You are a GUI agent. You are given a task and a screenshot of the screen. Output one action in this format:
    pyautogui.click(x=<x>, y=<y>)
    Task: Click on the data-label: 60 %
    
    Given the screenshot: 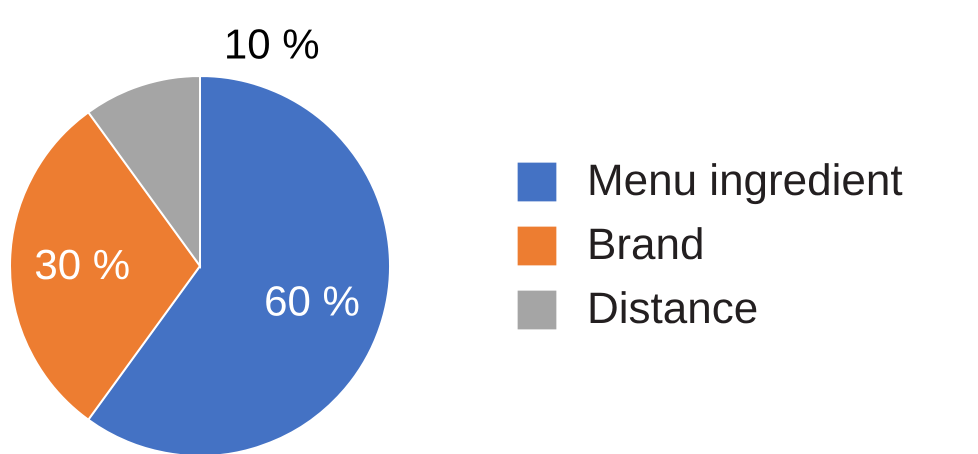 What is the action you would take?
    pyautogui.click(x=312, y=300)
    